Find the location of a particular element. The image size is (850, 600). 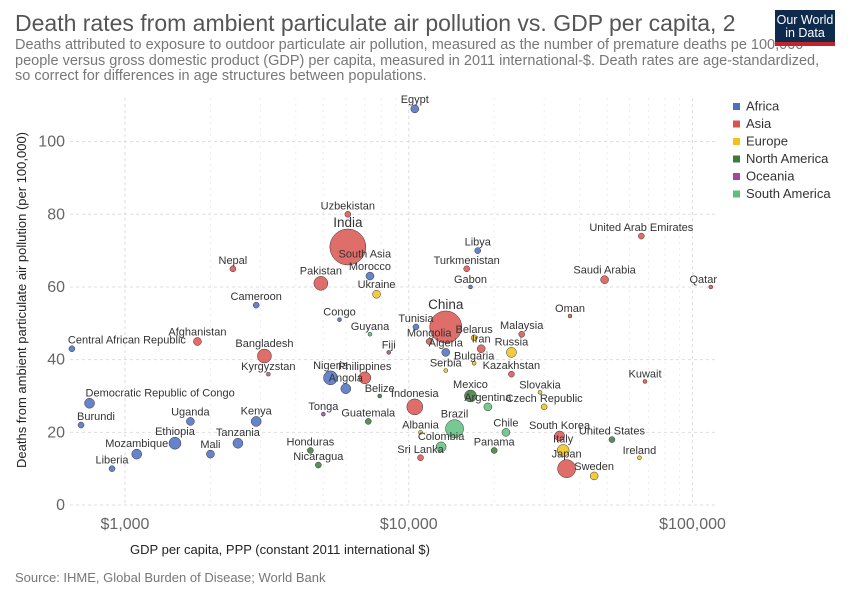

legend-item: North America is located at coordinates (787, 158).